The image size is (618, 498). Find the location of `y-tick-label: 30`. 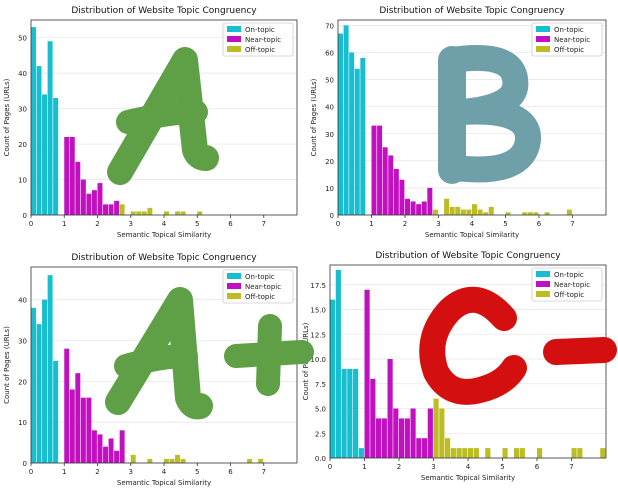

y-tick-label: 30 is located at coordinates (22, 110).